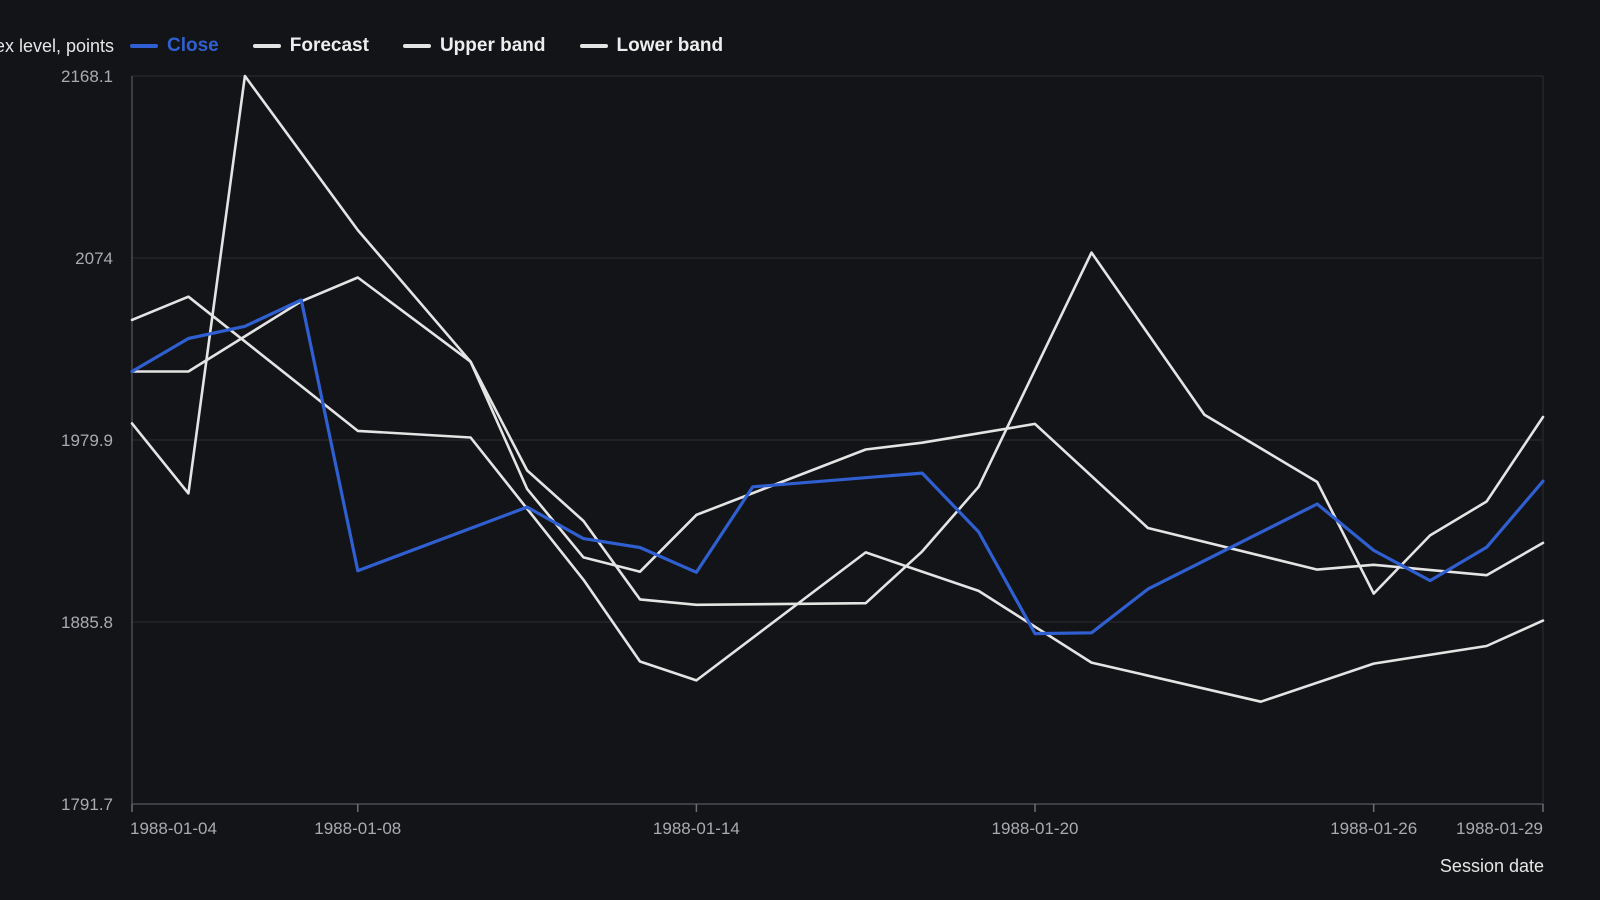 The image size is (1600, 900). What do you see at coordinates (696, 828) in the screenshot?
I see `x-tick-label: 1988-01-14` at bounding box center [696, 828].